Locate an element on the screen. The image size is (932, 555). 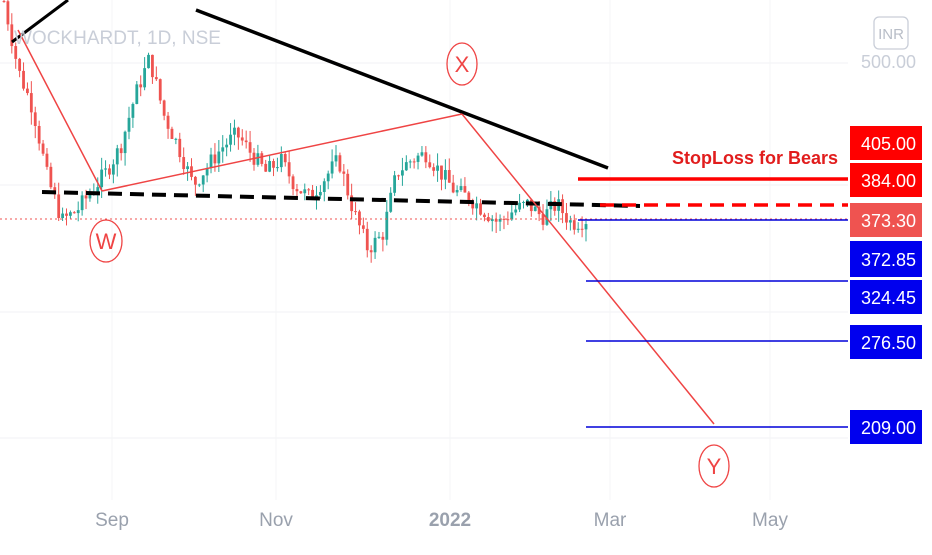
symbol-title: WOCKHARDT, 1D, NSE is located at coordinates (117, 38).